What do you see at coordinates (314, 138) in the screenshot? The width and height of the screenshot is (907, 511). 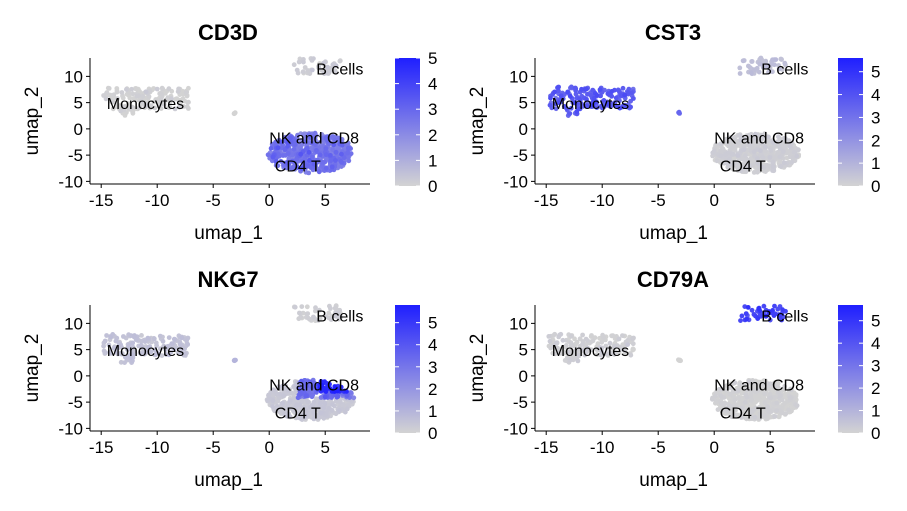 I see `cluster-label: NK and CD8` at bounding box center [314, 138].